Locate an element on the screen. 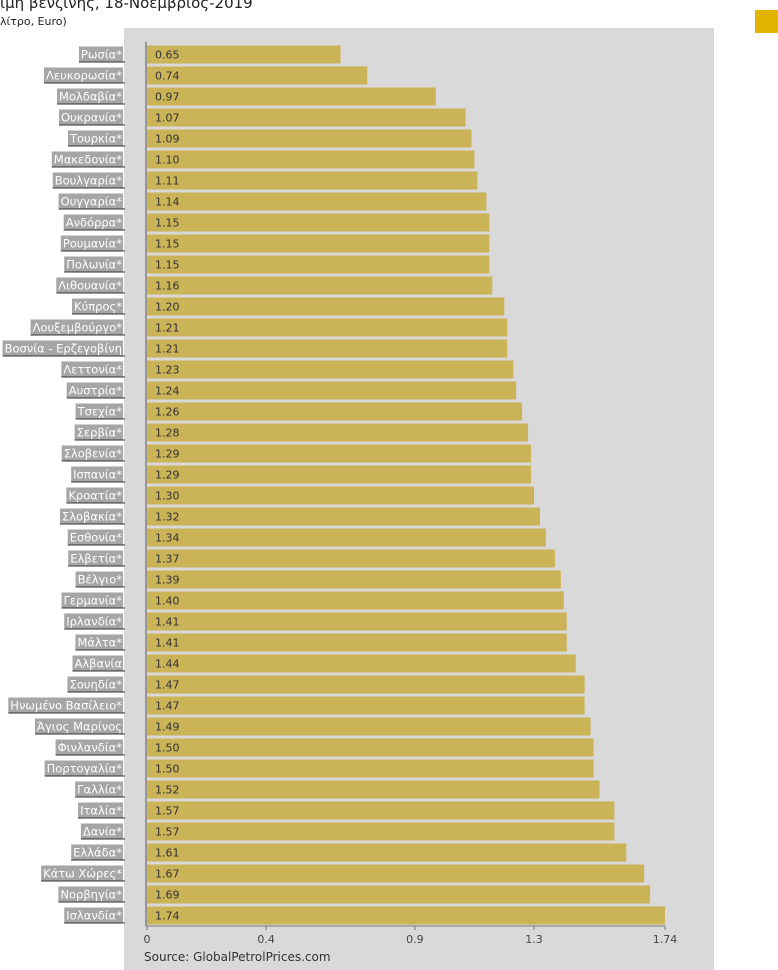 This screenshot has width=778, height=970. category-label: Σλοβακία* is located at coordinates (92, 517).